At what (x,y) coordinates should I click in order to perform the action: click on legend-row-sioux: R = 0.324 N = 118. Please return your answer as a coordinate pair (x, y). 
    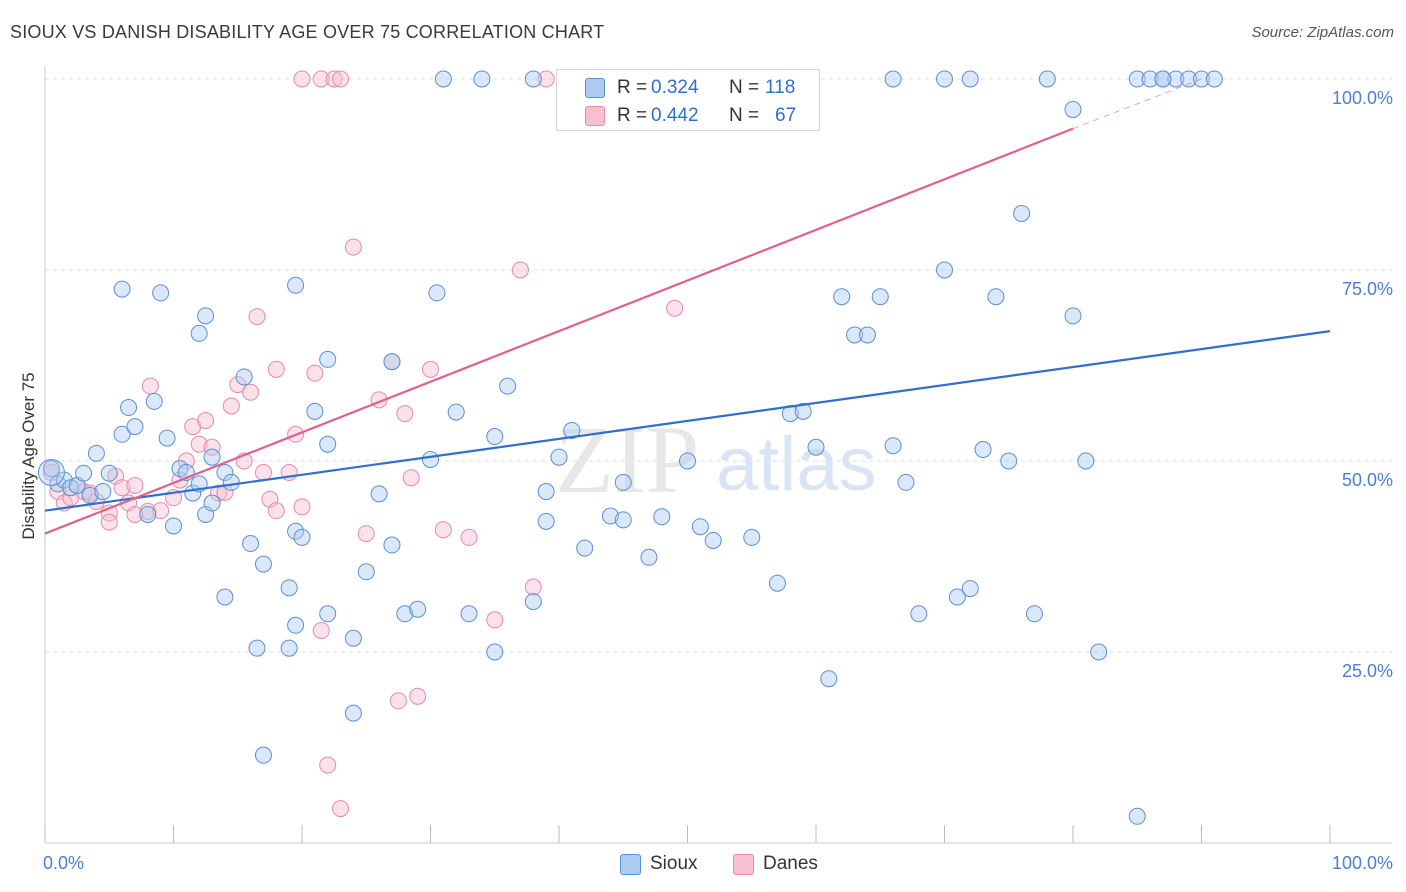
    Looking at the image, I should click on (688, 87).